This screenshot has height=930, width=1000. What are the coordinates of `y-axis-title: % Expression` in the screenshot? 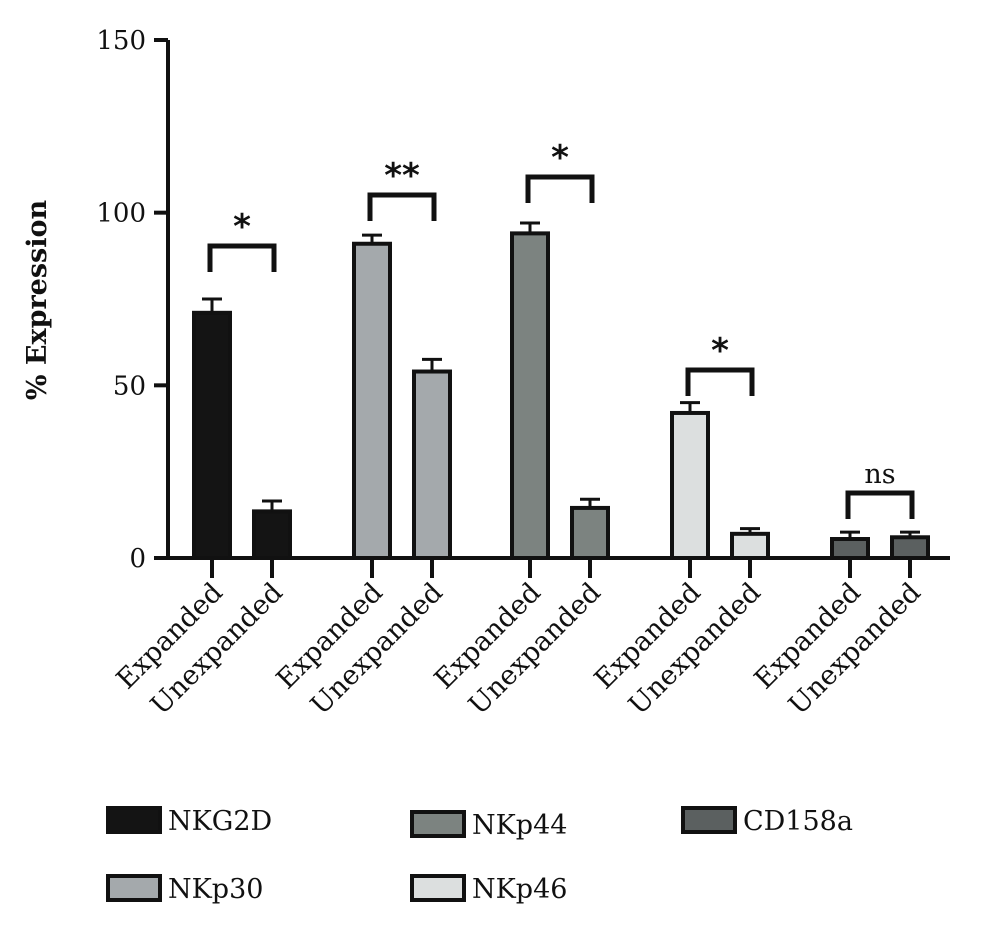 It's located at (37, 299).